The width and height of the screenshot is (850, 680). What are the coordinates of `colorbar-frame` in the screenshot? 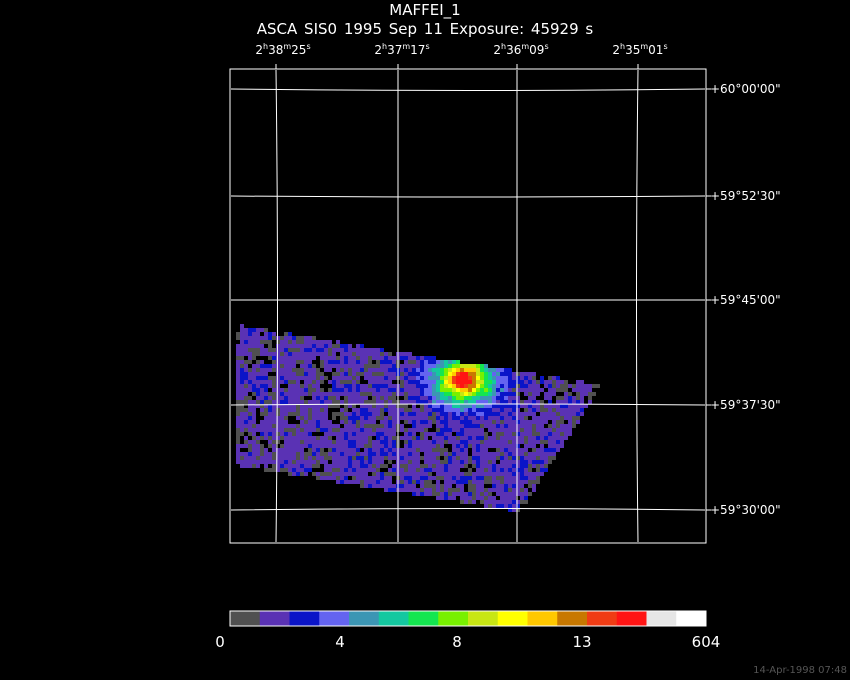 It's located at (468, 618).